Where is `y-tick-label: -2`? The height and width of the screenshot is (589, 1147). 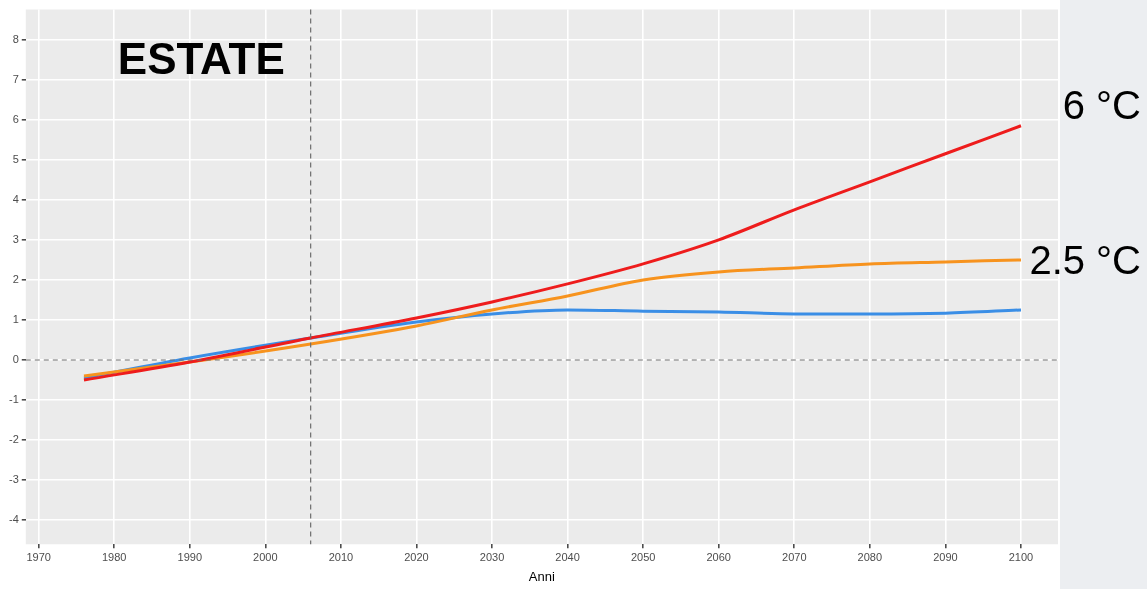 y-tick-label: -2 is located at coordinates (14, 439).